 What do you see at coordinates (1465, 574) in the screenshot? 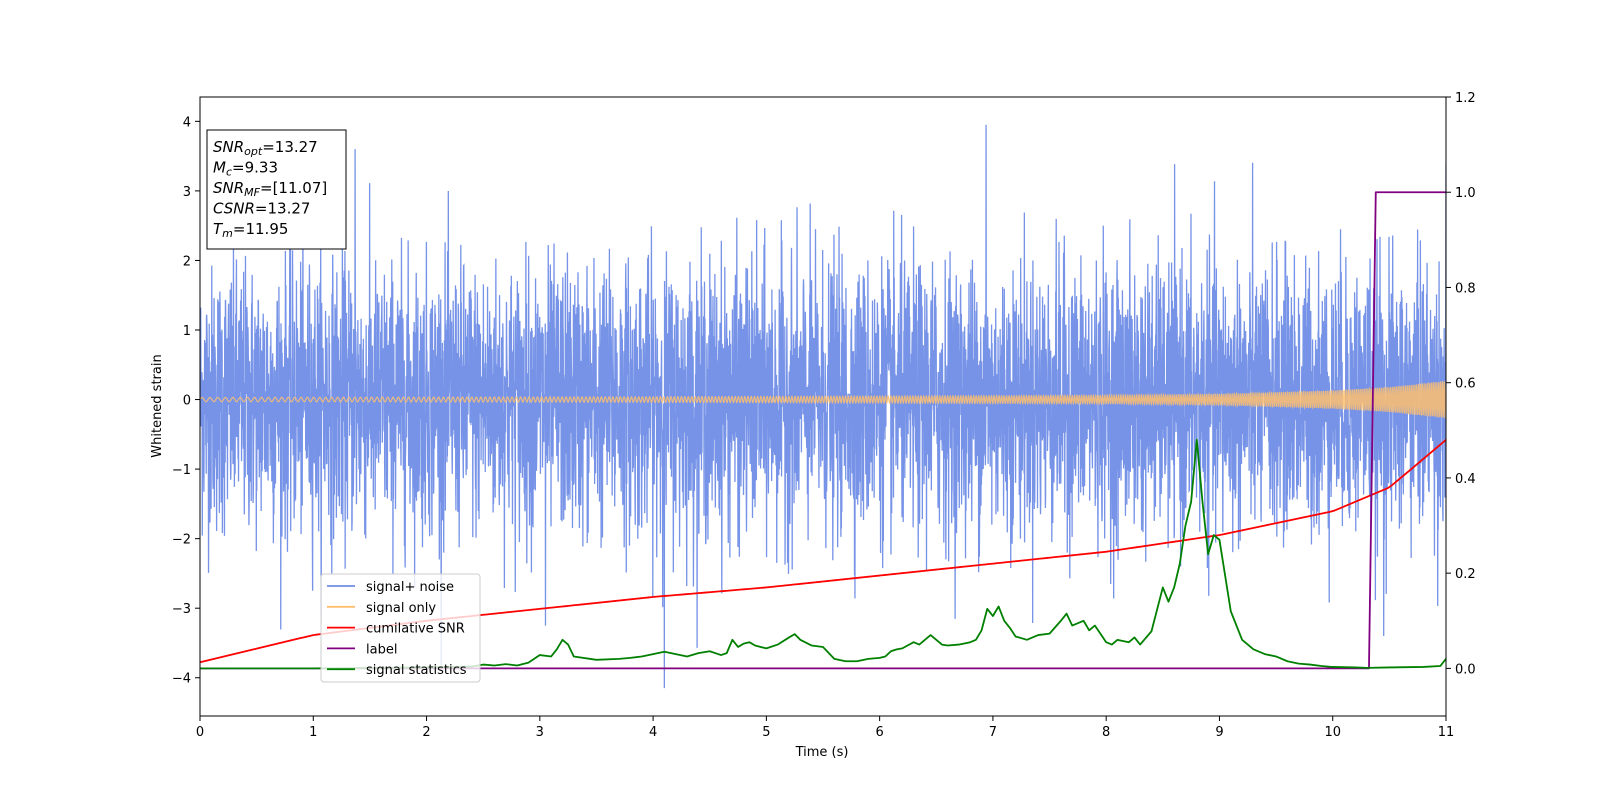
I see `y-tick-label-right: 0.2` at bounding box center [1465, 574].